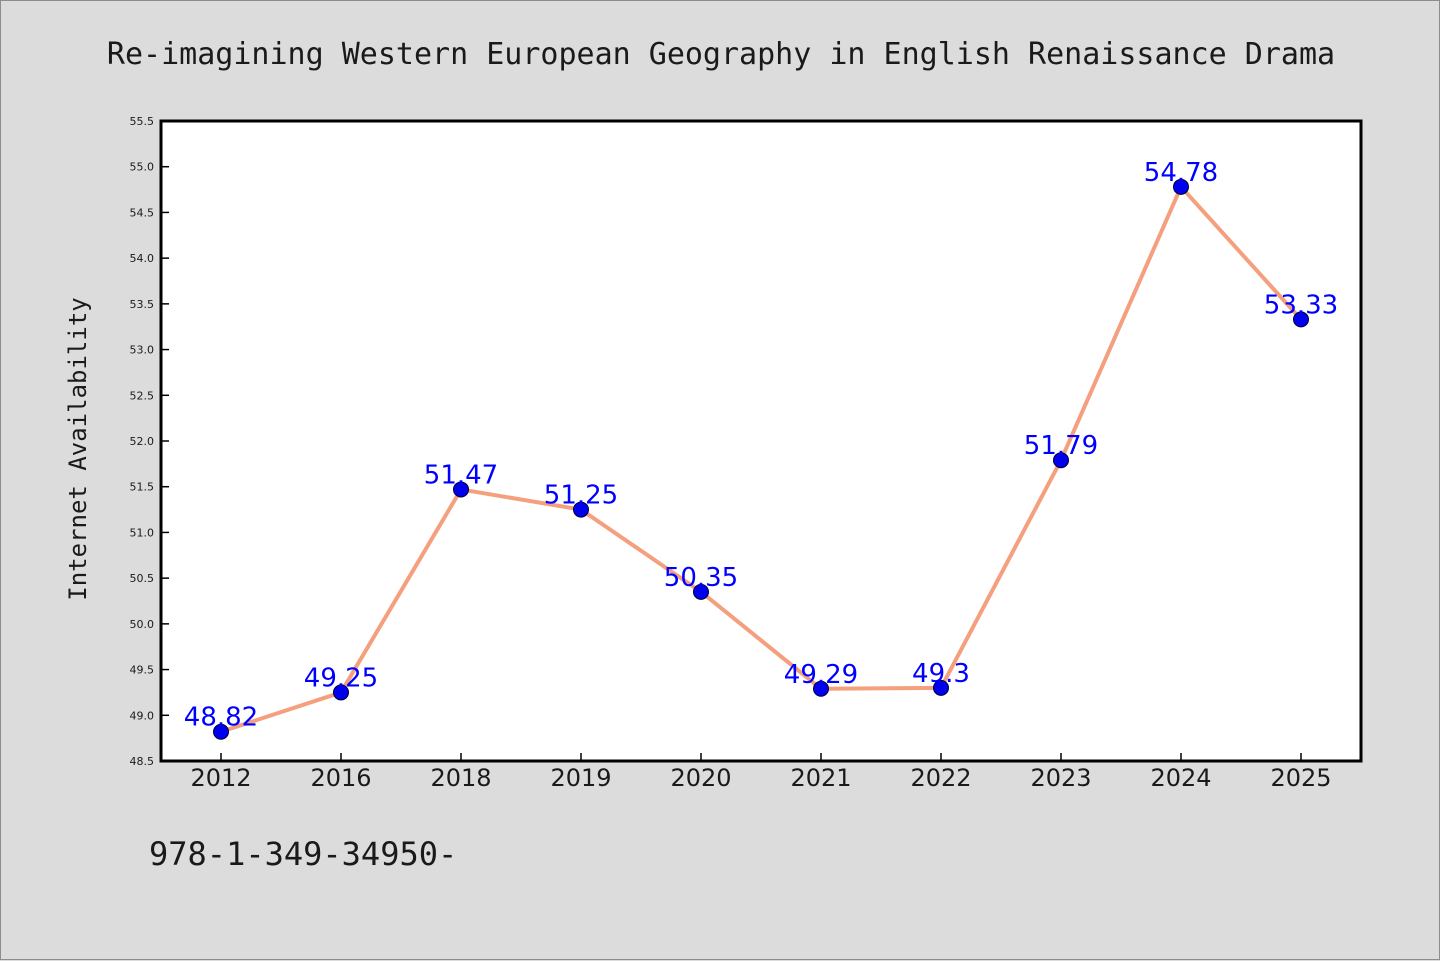 The image size is (1440, 961). What do you see at coordinates (1060, 778) in the screenshot?
I see `x-tick-label: 2023` at bounding box center [1060, 778].